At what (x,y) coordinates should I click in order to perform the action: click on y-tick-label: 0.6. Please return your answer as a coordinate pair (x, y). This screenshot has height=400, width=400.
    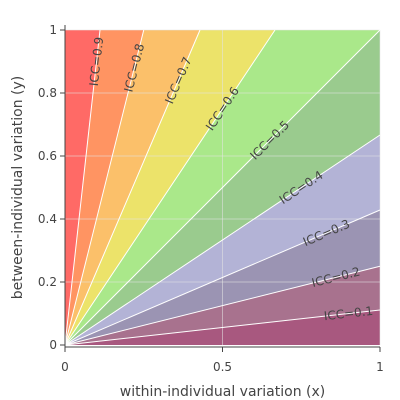
    Looking at the image, I should click on (47, 156).